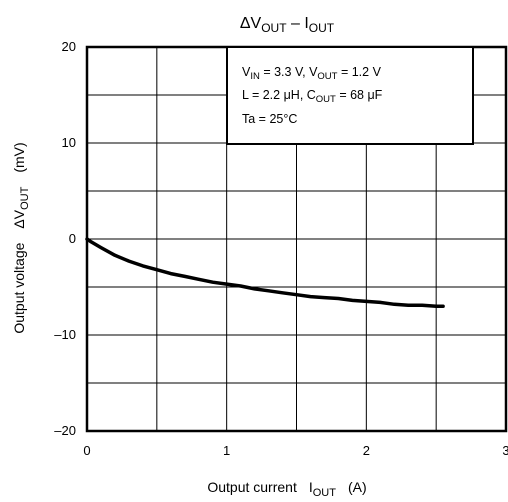 The image size is (508, 502). I want to click on x-tick-label: 2, so click(366, 450).